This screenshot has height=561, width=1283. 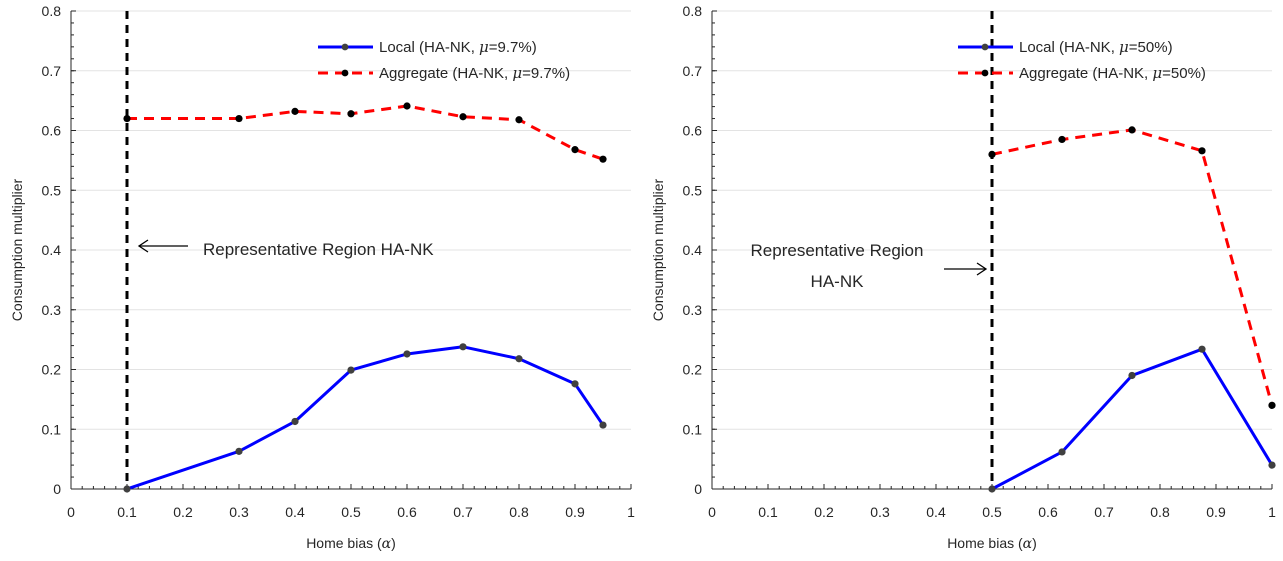 What do you see at coordinates (837, 250) in the screenshot?
I see `annotation-text: Representative Region` at bounding box center [837, 250].